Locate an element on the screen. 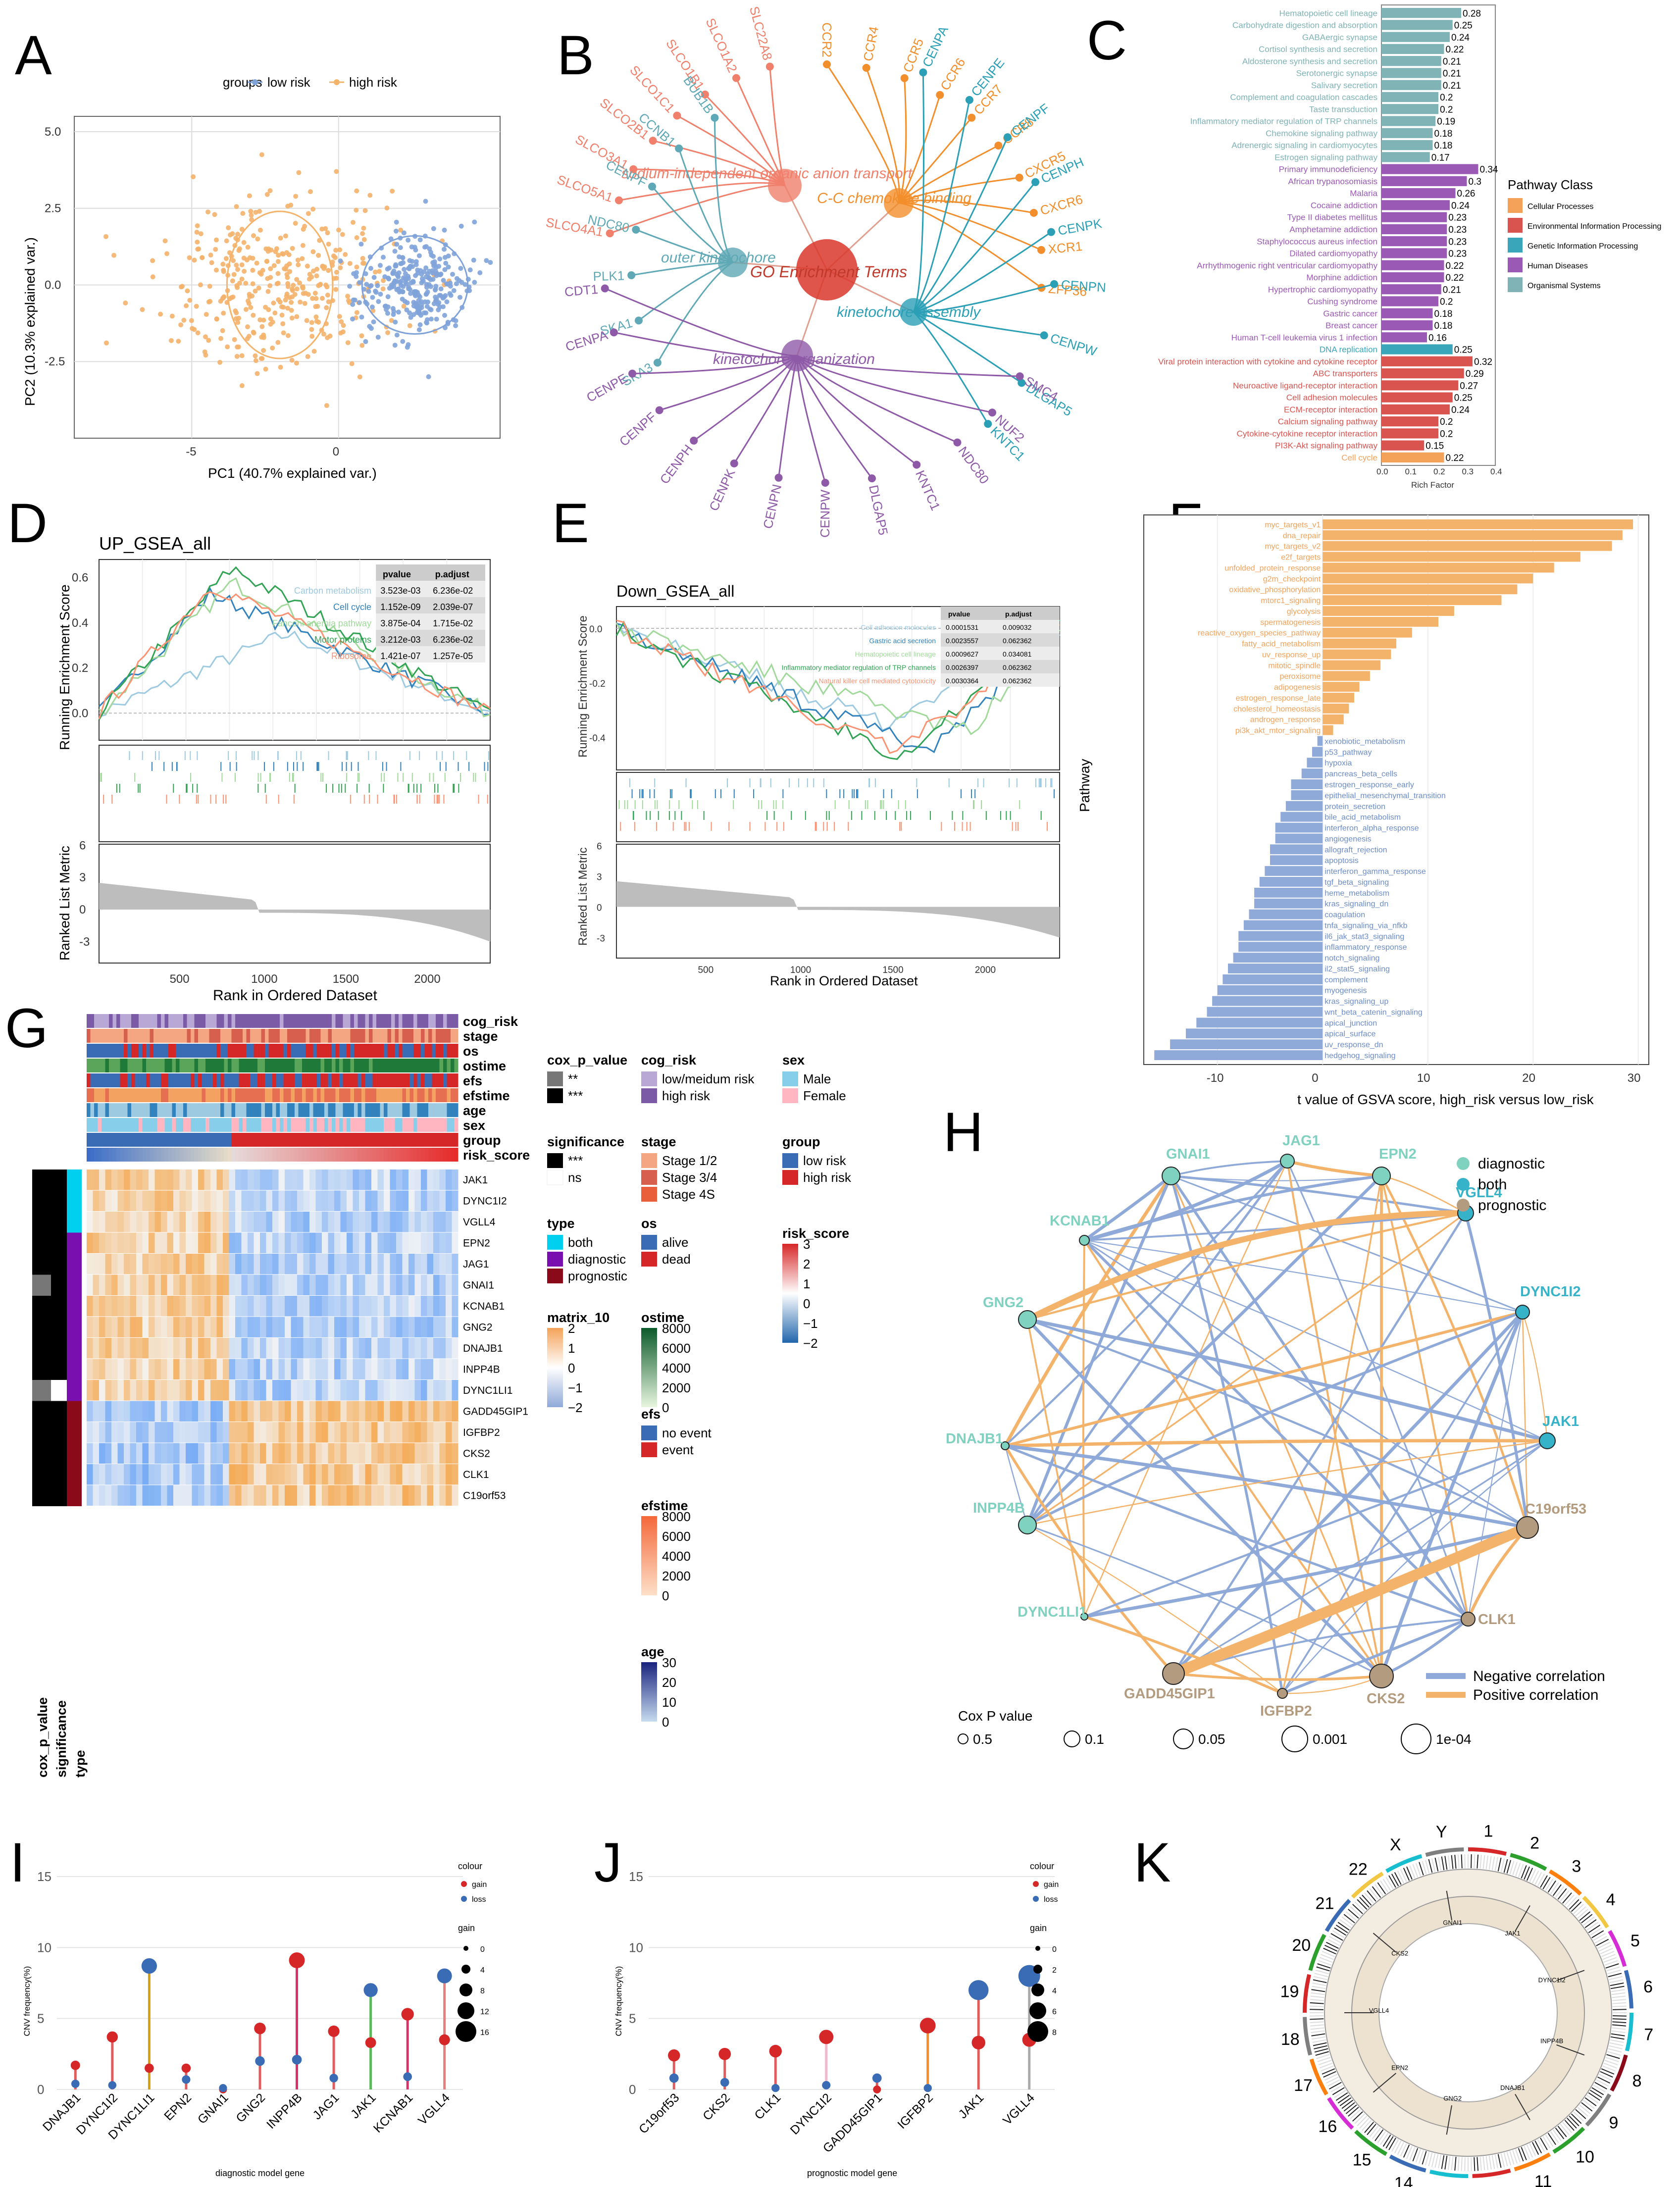 The image size is (1680, 2187). cnv-y-tick: 15 is located at coordinates (636, 1876).